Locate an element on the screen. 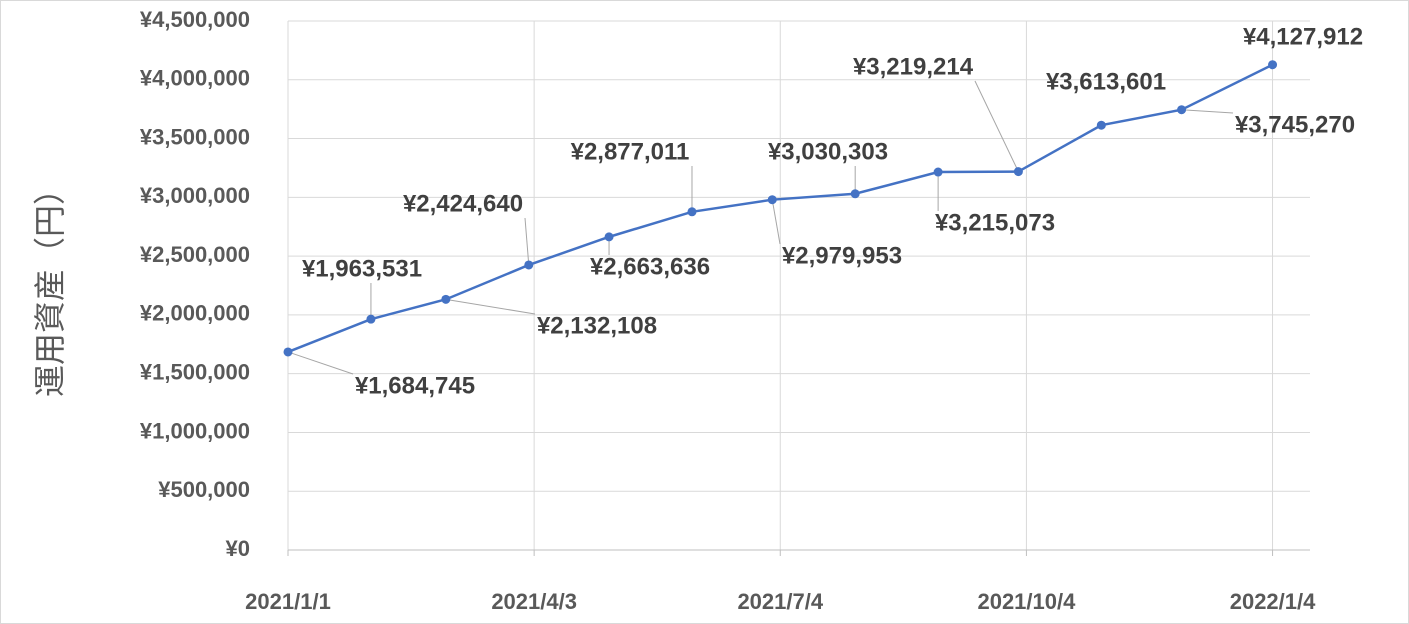 This screenshot has height=624, width=1409. data-label: ¥4,127,912 is located at coordinates (1303, 36).